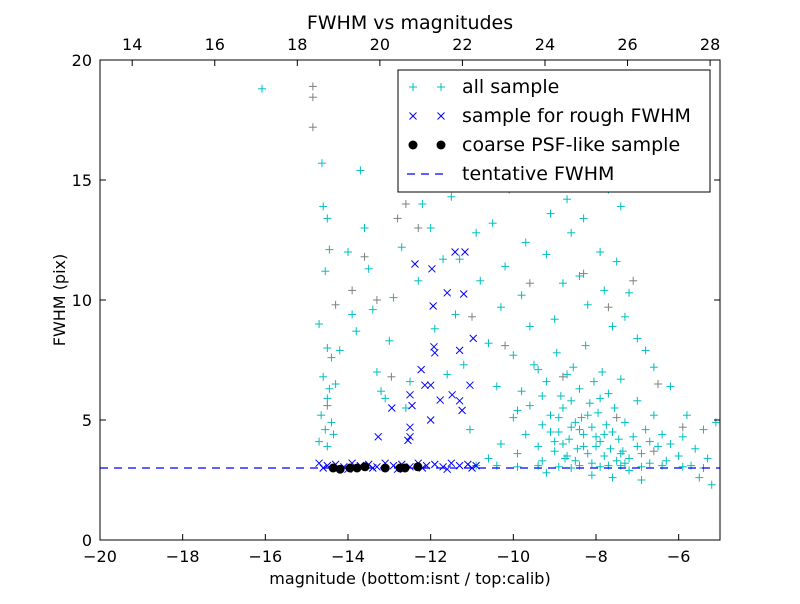 This screenshot has width=800, height=604. Describe the element at coordinates (380, 44) in the screenshot. I see `top-x-tick-label: 20` at that location.